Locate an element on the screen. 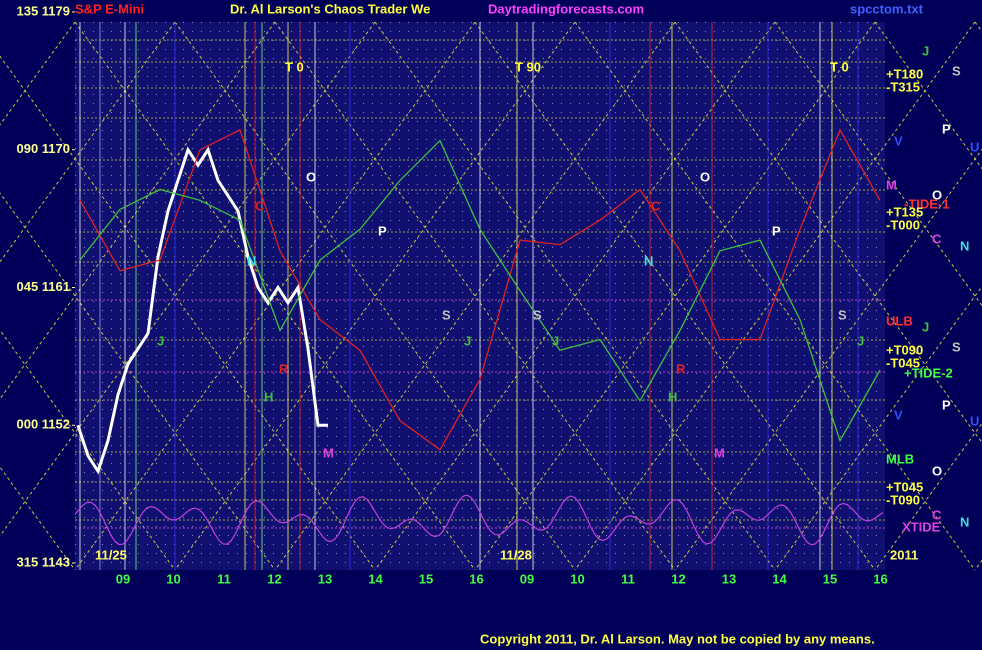 This screenshot has width=982, height=650. y-tick-label: 315 1143 is located at coordinates (43, 561).